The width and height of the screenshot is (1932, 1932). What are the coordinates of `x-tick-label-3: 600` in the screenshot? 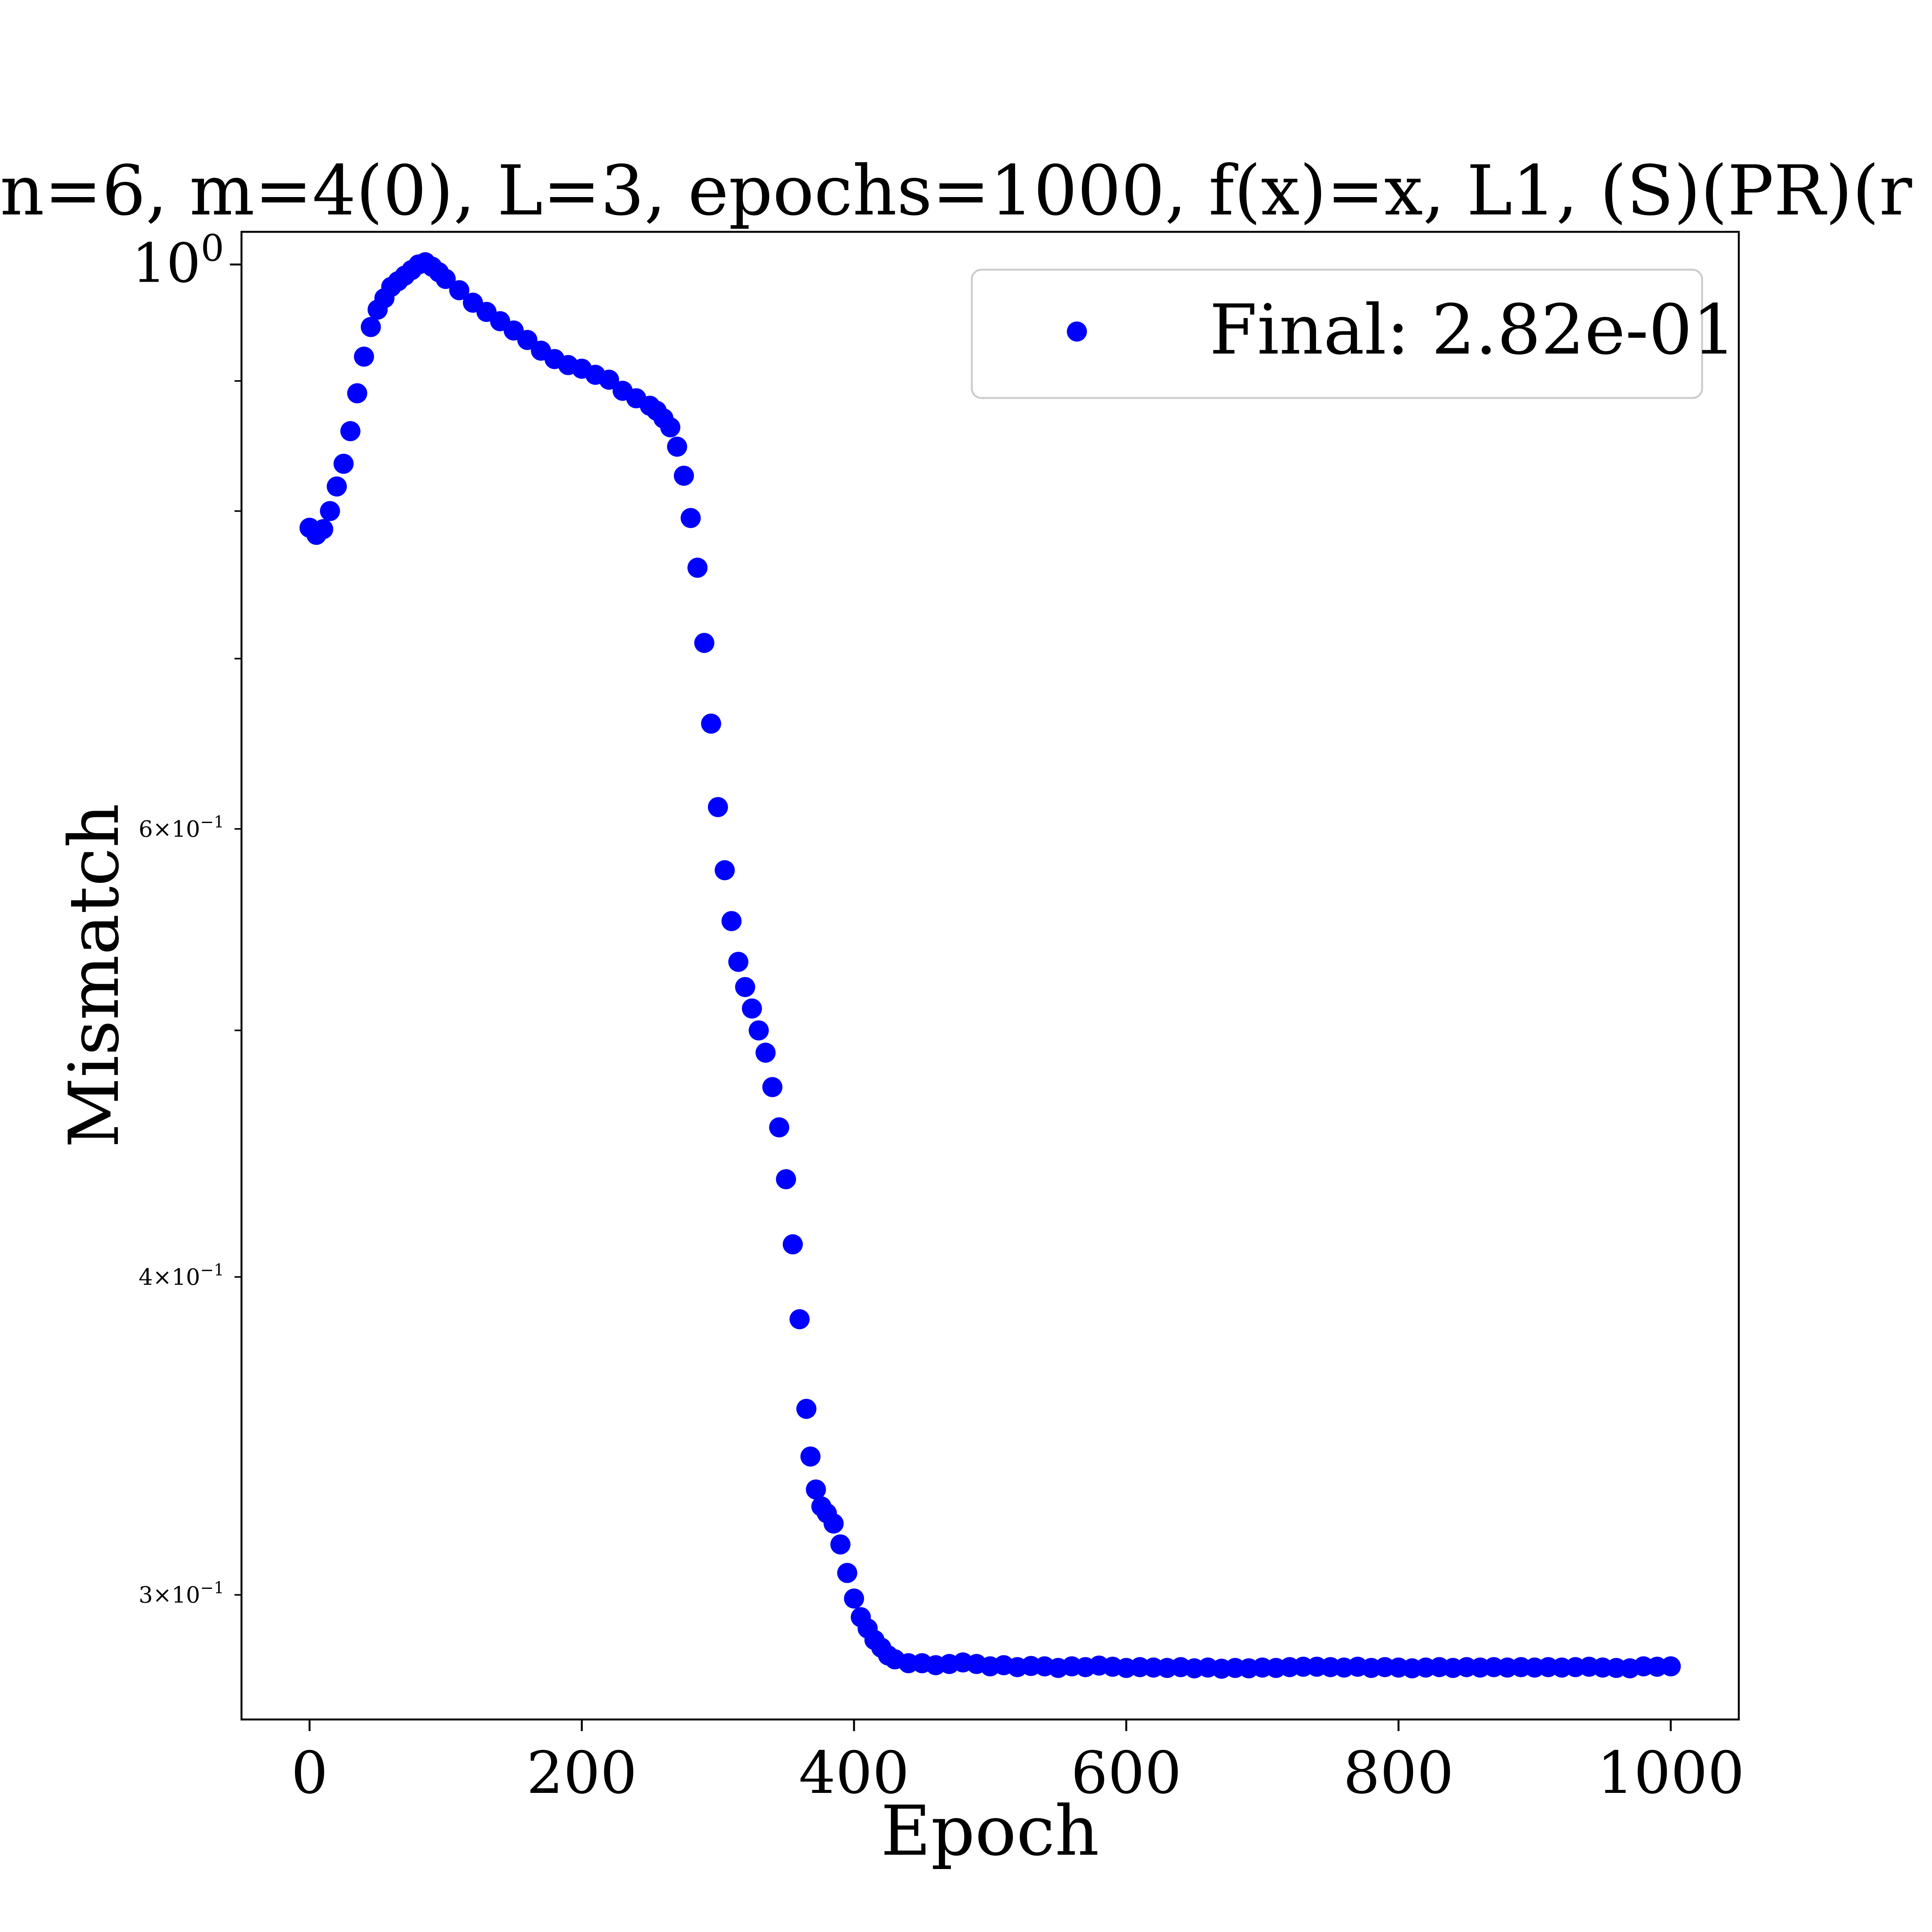 It's located at (1127, 1773).